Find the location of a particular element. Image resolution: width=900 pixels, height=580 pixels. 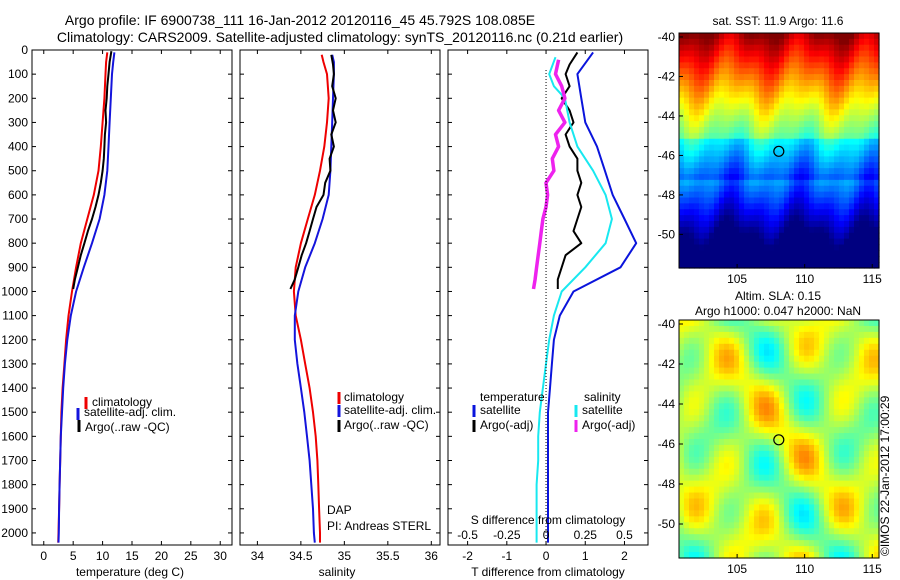

salinity-series-group is located at coordinates (313, 298).